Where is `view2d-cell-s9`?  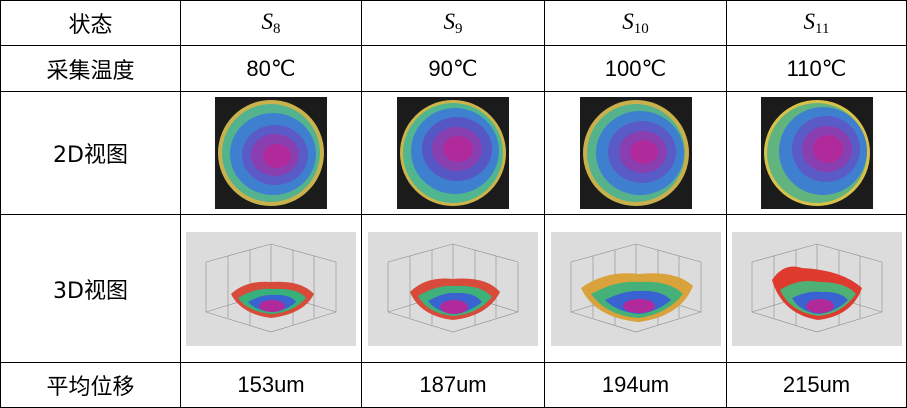
view2d-cell-s9 is located at coordinates (453, 153).